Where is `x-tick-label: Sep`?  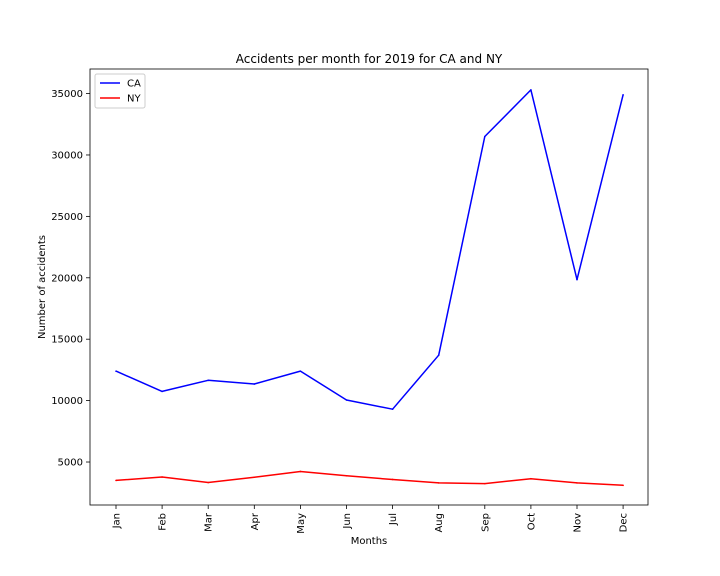 x-tick-label: Sep is located at coordinates (485, 522).